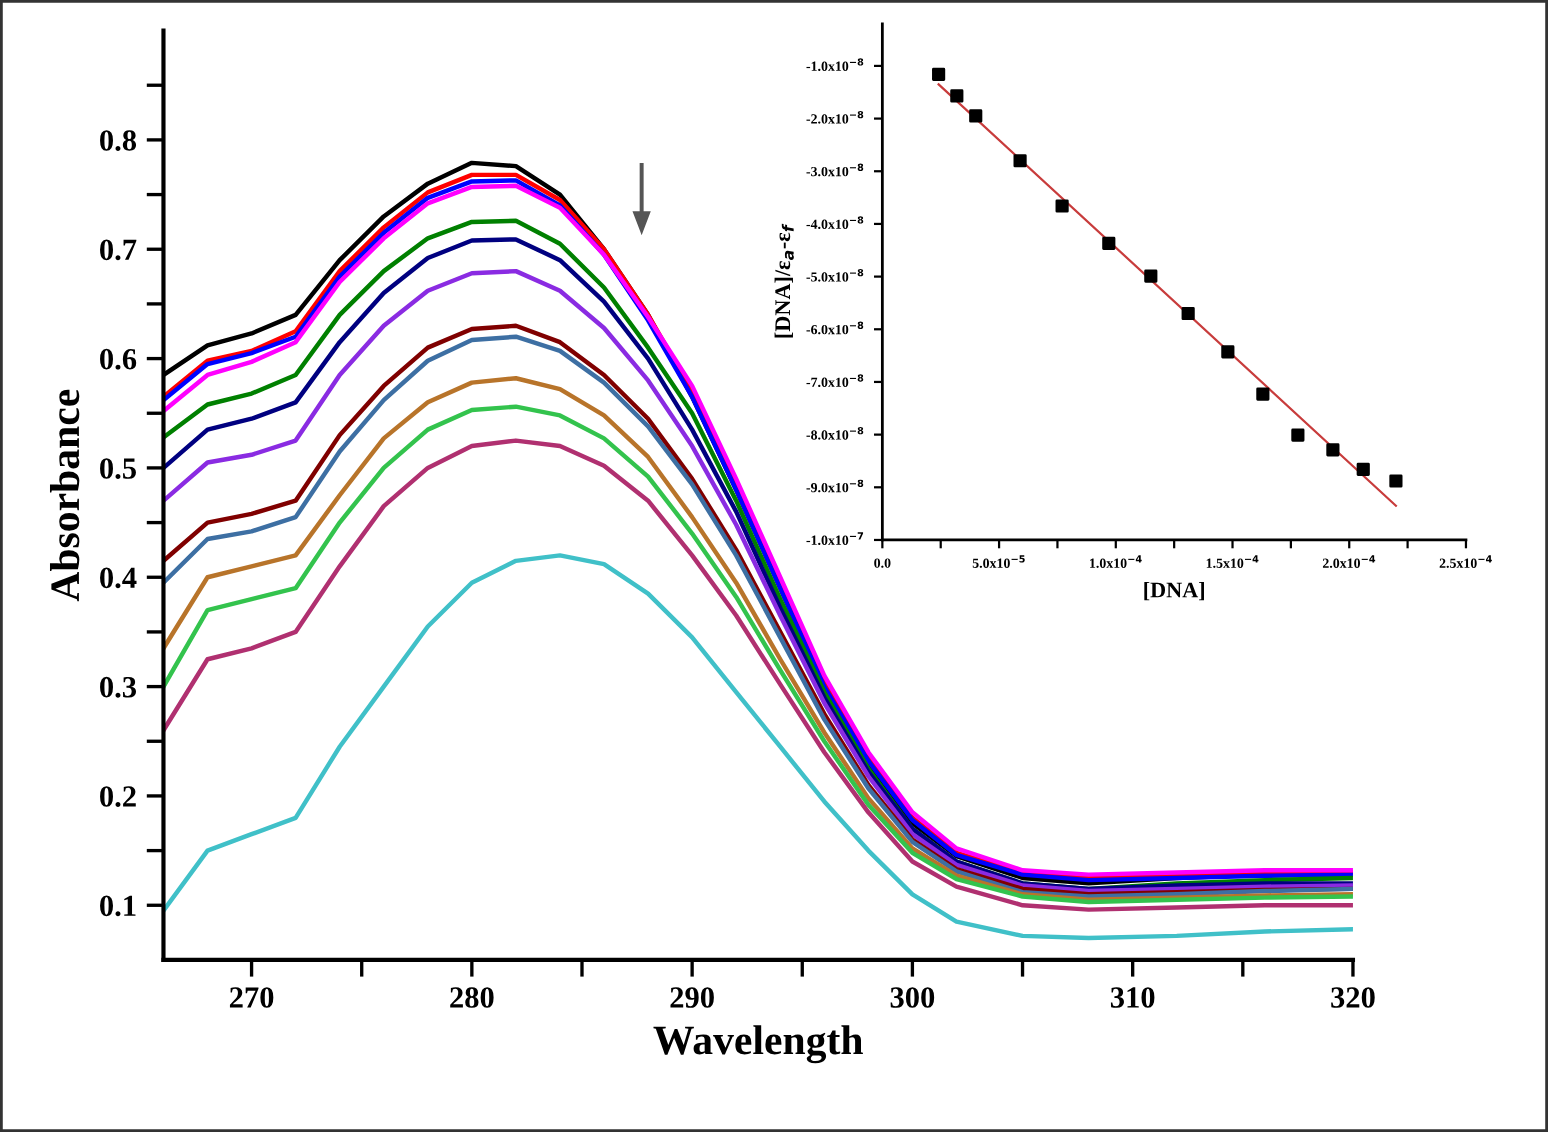 The image size is (1548, 1132). Describe the element at coordinates (758, 1044) in the screenshot. I see `x-axis-title: Wavelength` at that location.